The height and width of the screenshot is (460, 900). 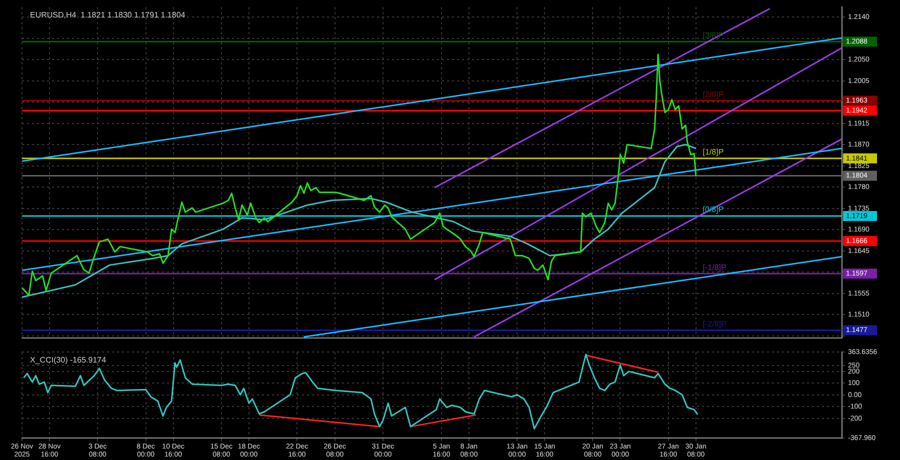 I want to click on chart-title: X_CCI(30) -165.9174, so click(x=68, y=359).